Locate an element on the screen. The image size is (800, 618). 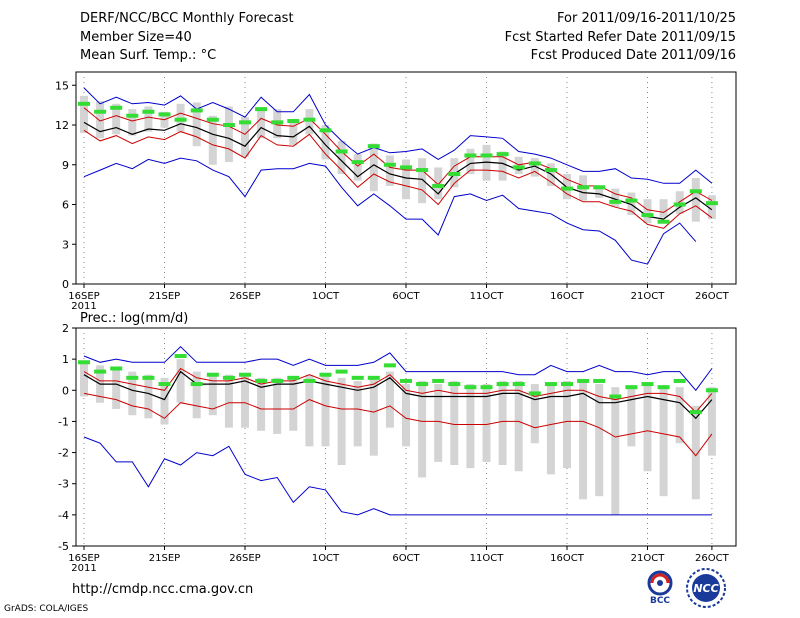
temp-min-line is located at coordinates (390, 211).